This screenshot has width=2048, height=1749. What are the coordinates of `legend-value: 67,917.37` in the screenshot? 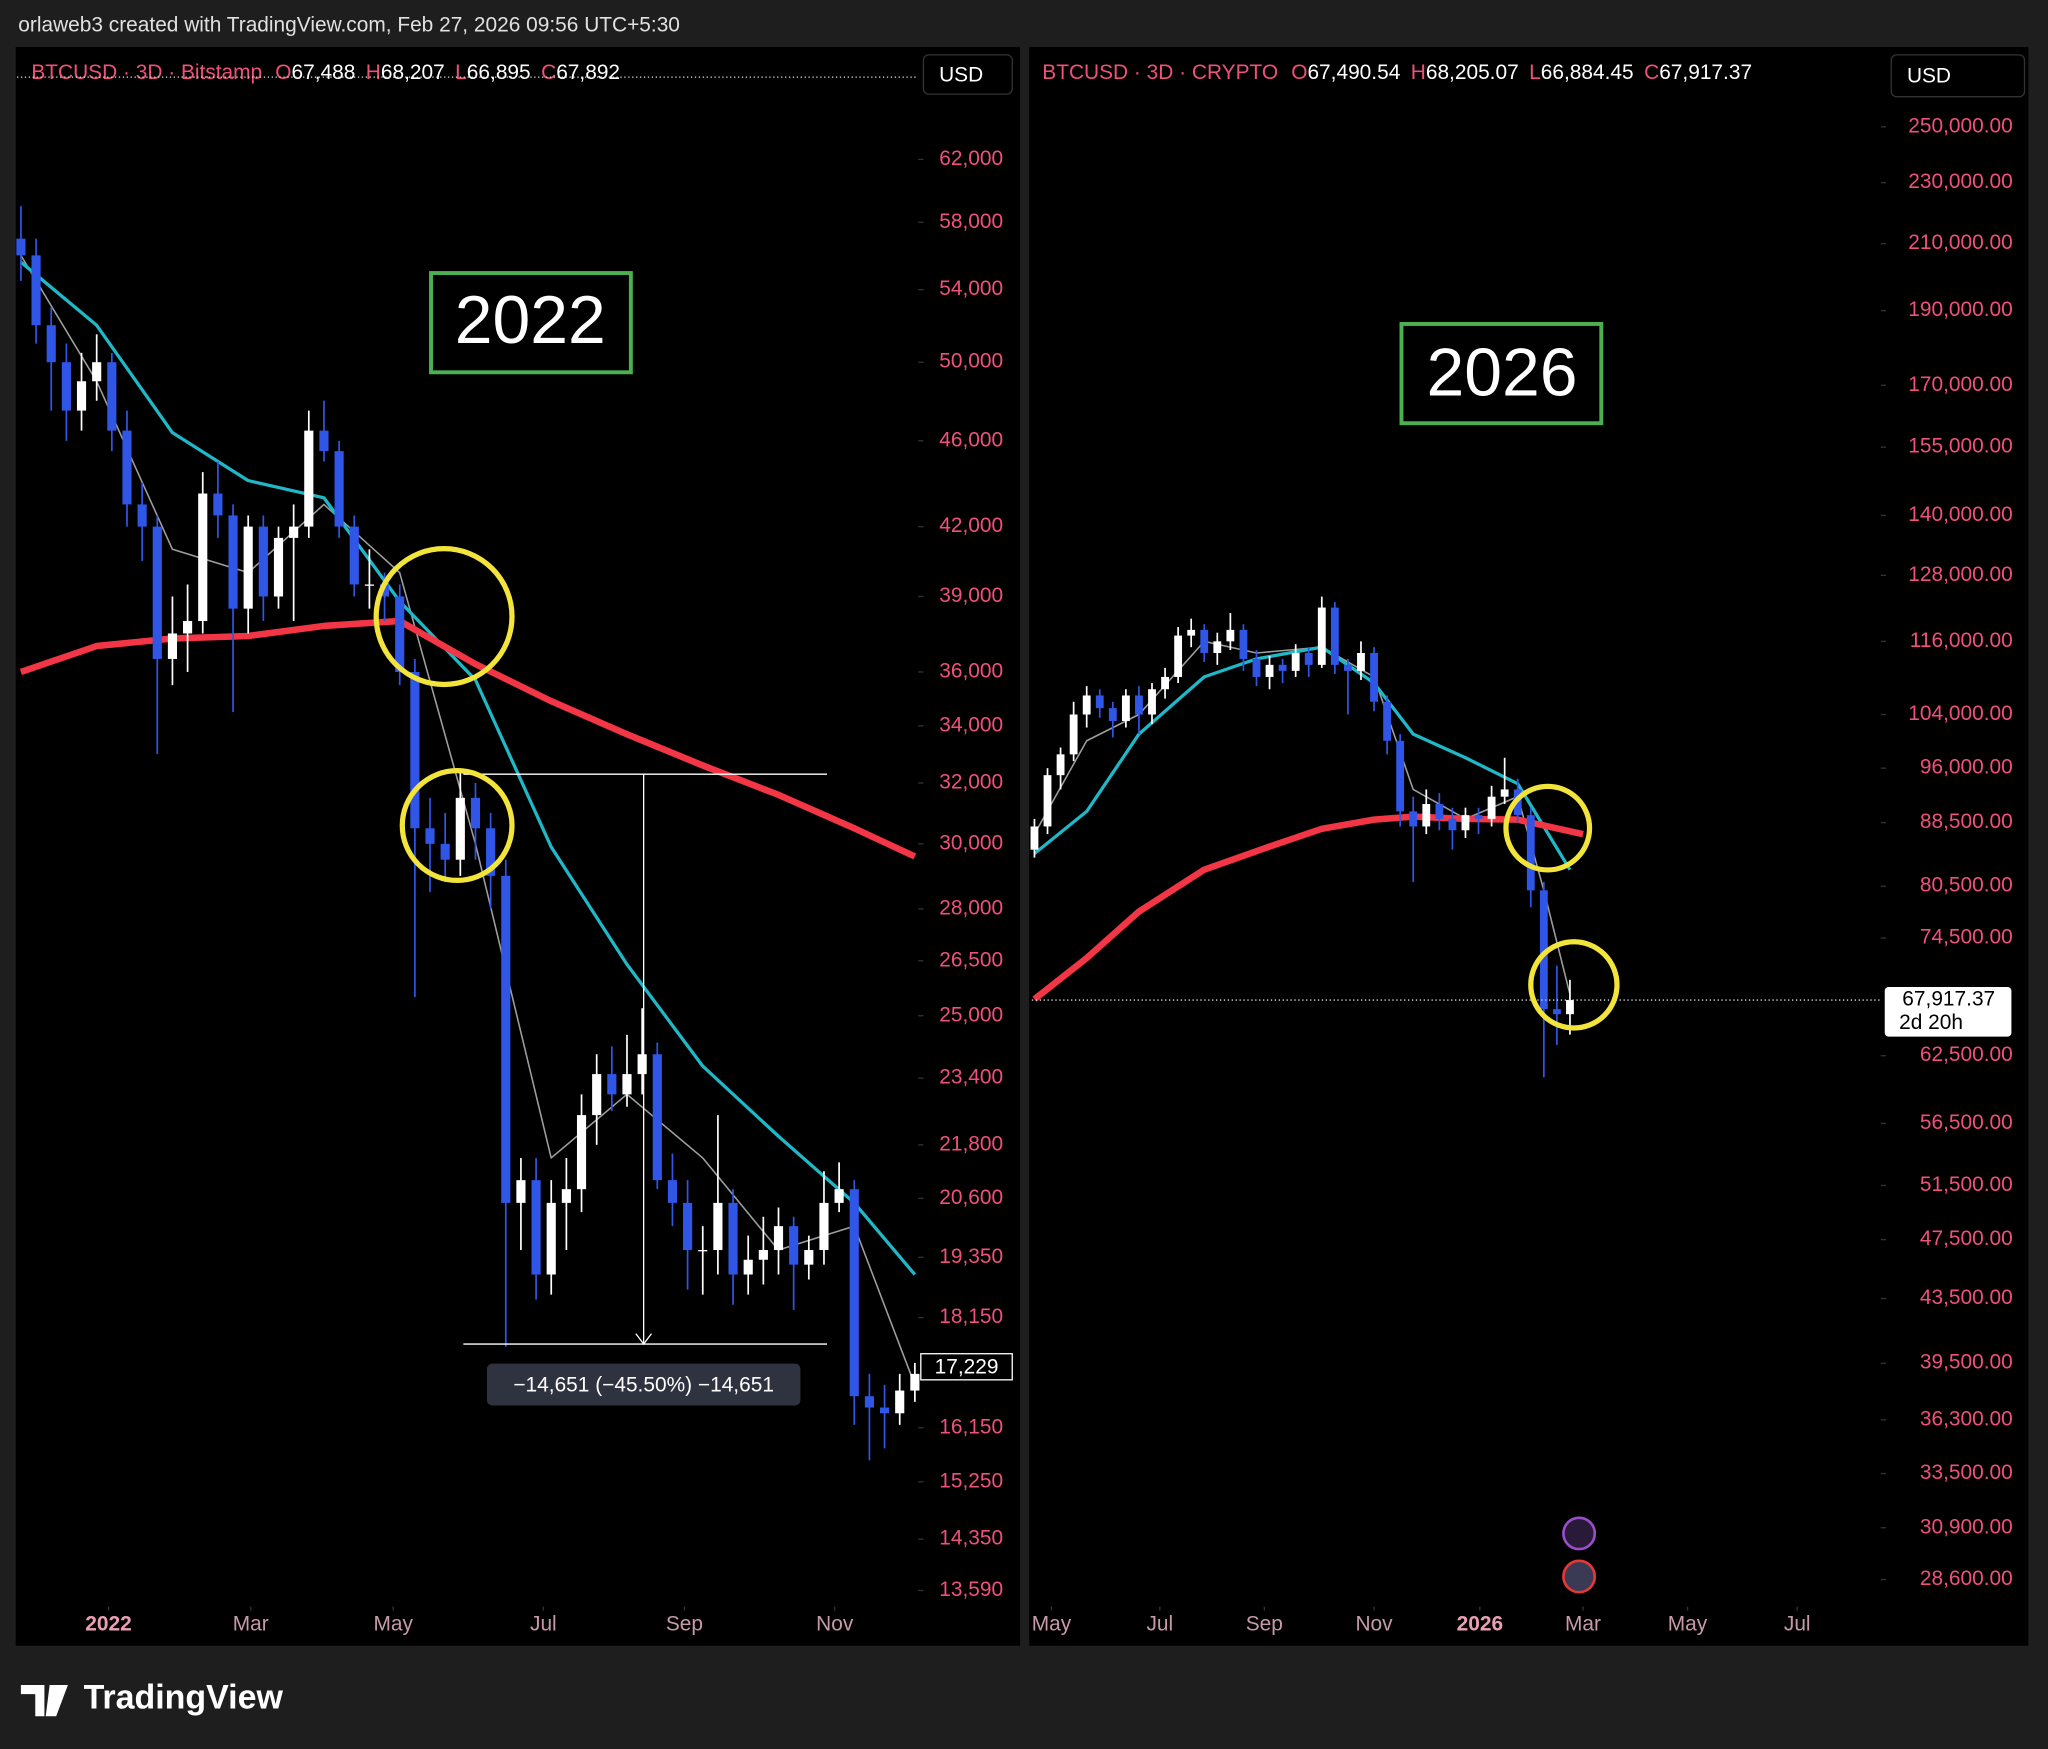 It's located at (1705, 72).